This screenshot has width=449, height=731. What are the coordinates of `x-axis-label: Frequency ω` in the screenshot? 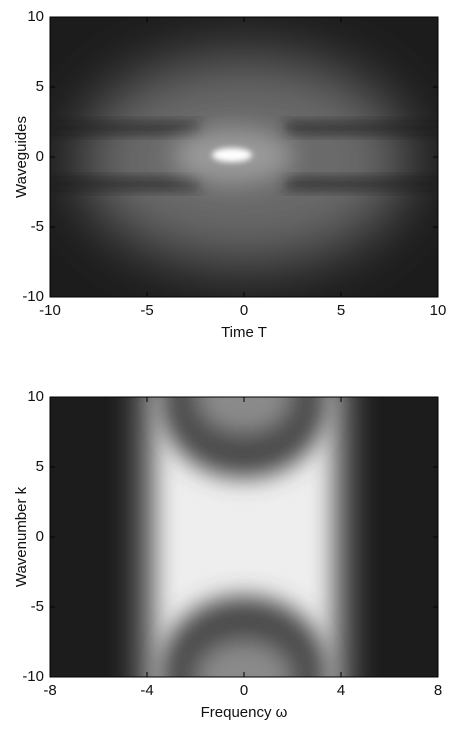 It's located at (244, 712).